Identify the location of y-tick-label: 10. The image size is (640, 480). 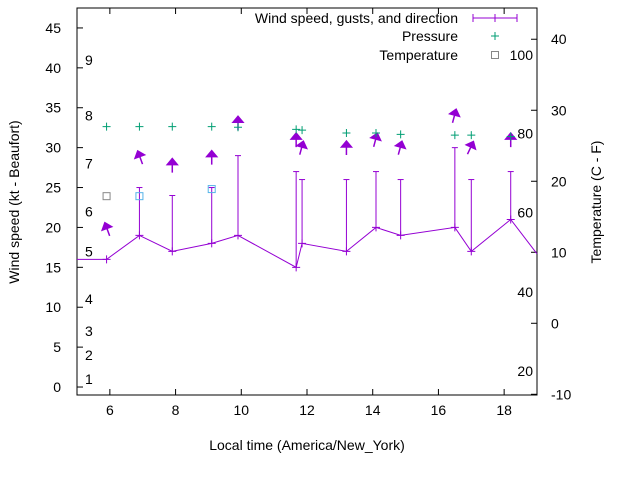
(53, 307).